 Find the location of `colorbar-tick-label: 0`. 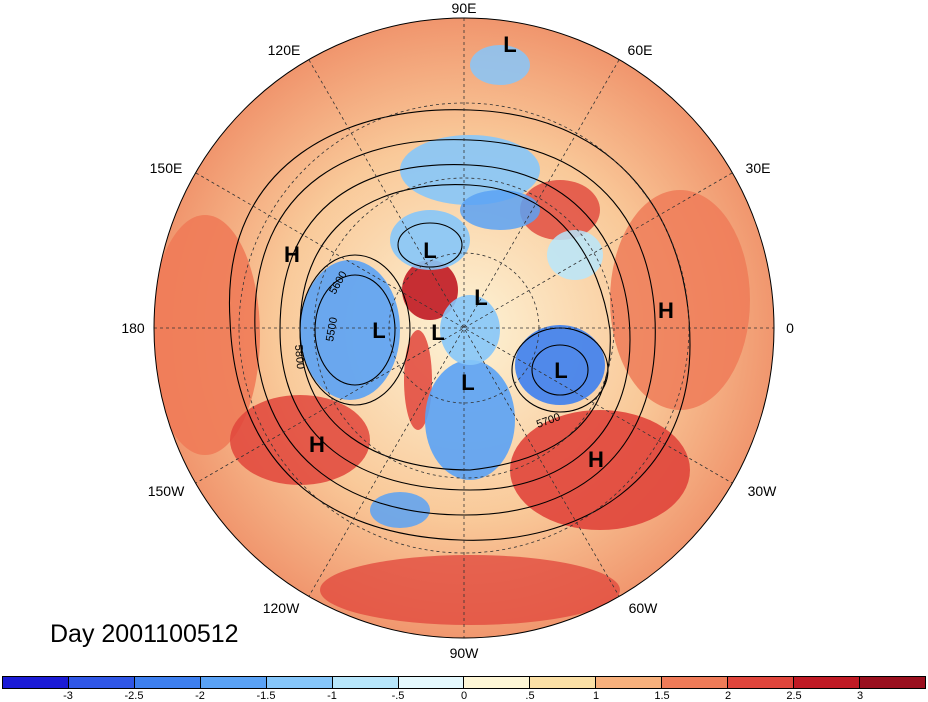

colorbar-tick-label: 0 is located at coordinates (464, 696).